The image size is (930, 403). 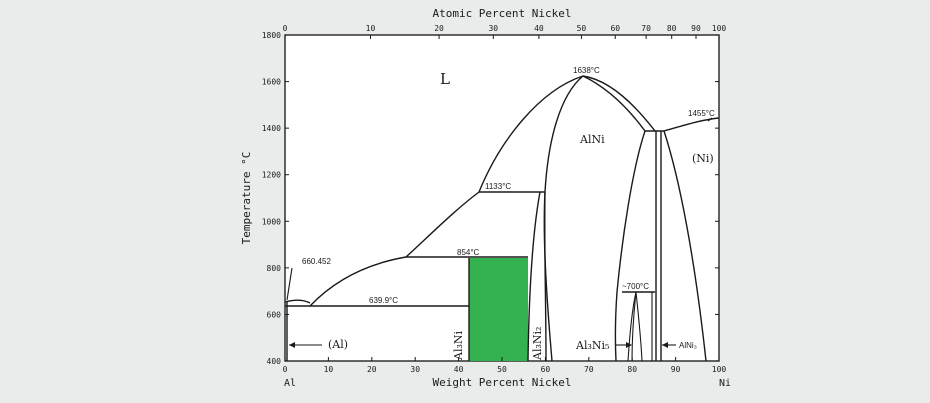 What do you see at coordinates (445, 79) in the screenshot?
I see `phase-liquid: L` at bounding box center [445, 79].